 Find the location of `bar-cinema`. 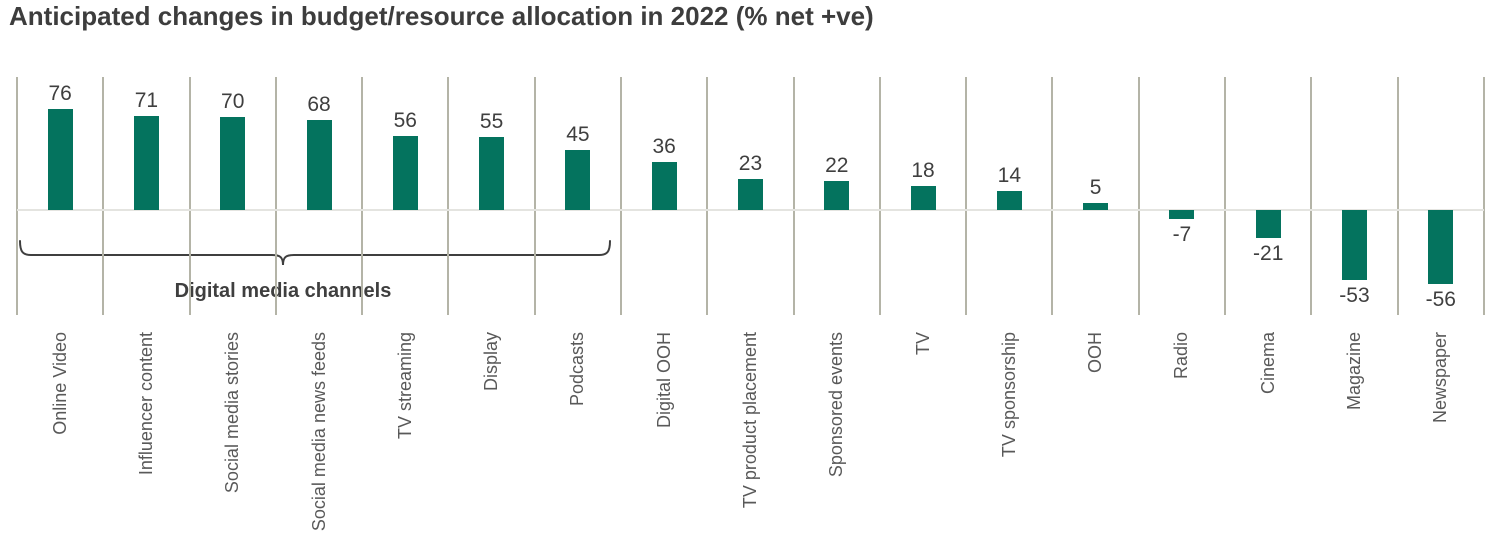

bar-cinema is located at coordinates (1268, 224).